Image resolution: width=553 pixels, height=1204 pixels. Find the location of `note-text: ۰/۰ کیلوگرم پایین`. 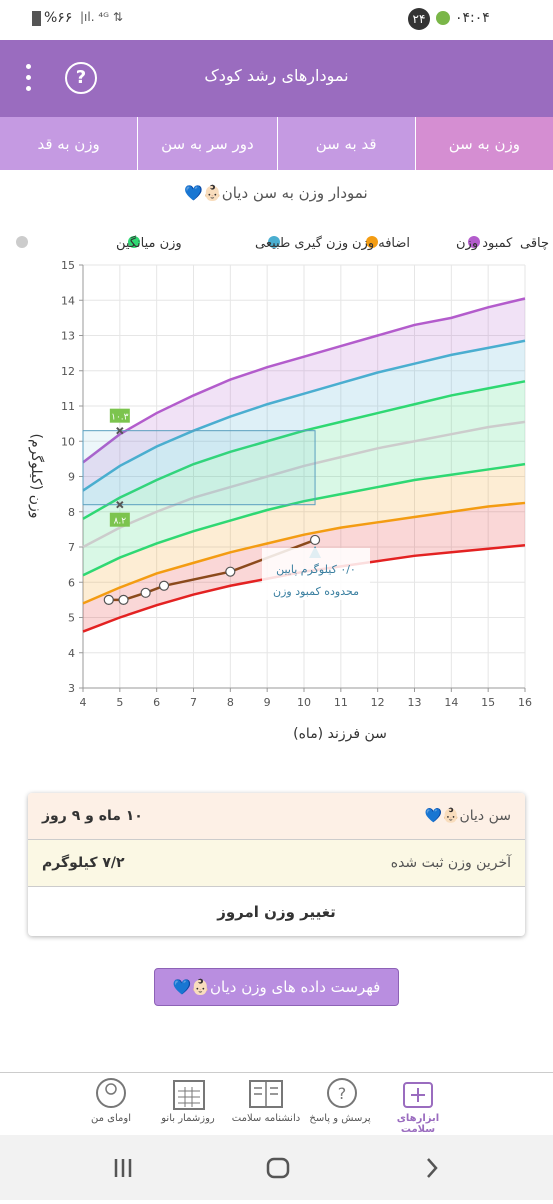

note-text: ۰/۰ کیلوگرم پایین is located at coordinates (316, 569).